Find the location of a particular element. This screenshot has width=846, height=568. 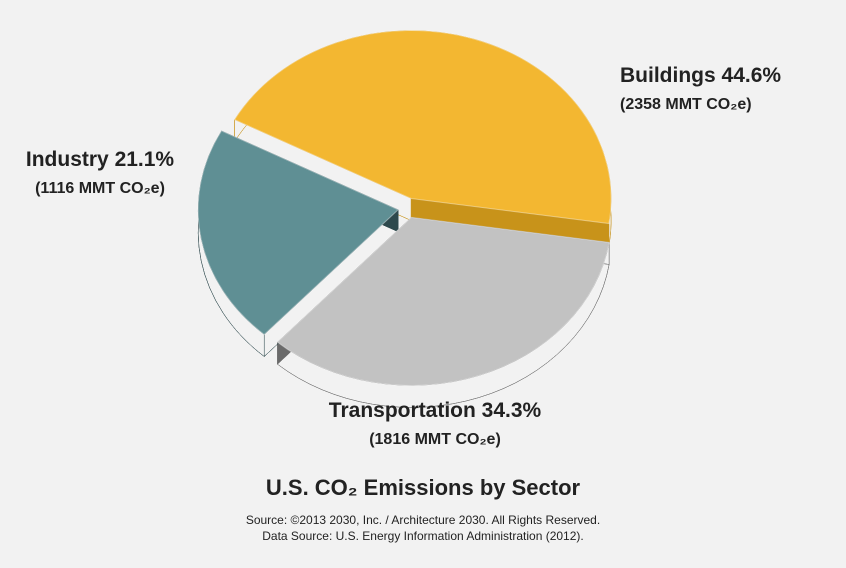

detail-label: (2358 MMT CO₂e) is located at coordinates (686, 104).